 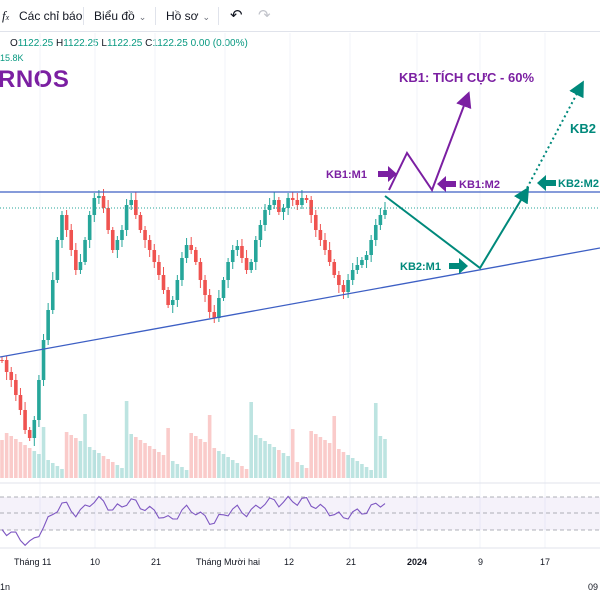 I want to click on toolbar-divider, so click(x=155, y=16).